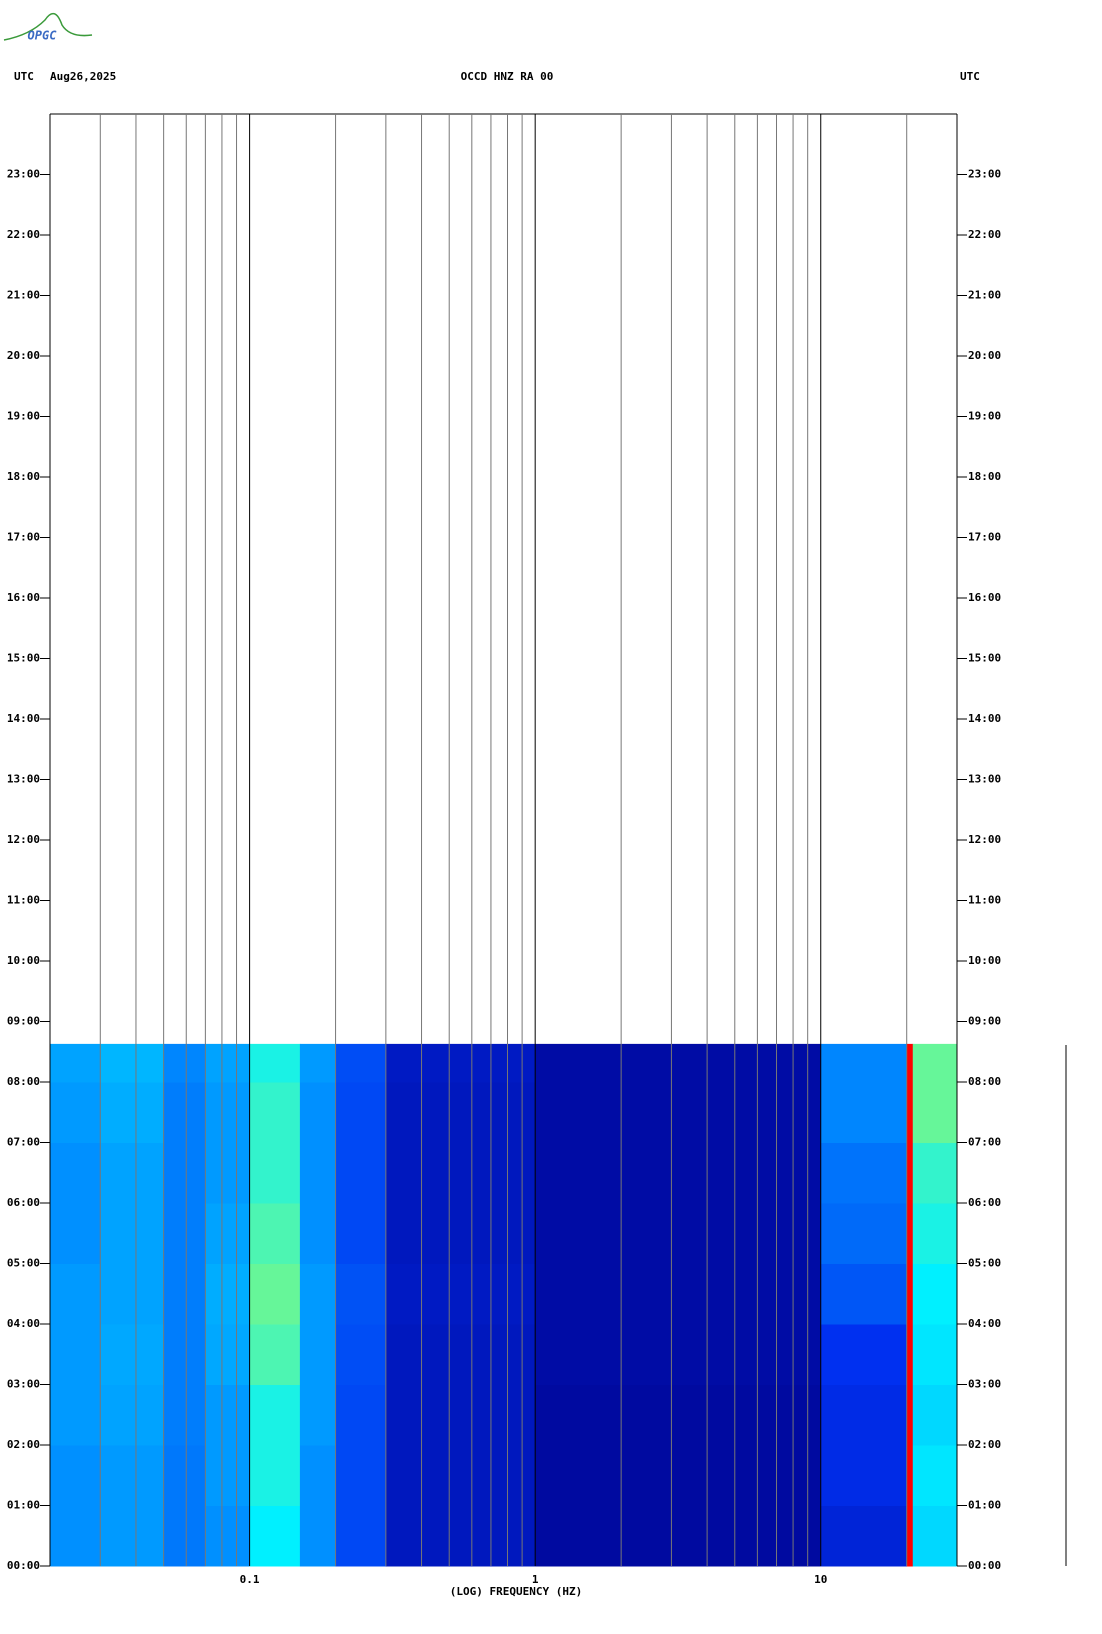 The height and width of the screenshot is (1634, 1102). I want to click on y-tick-label: 22:00, so click(23, 234).